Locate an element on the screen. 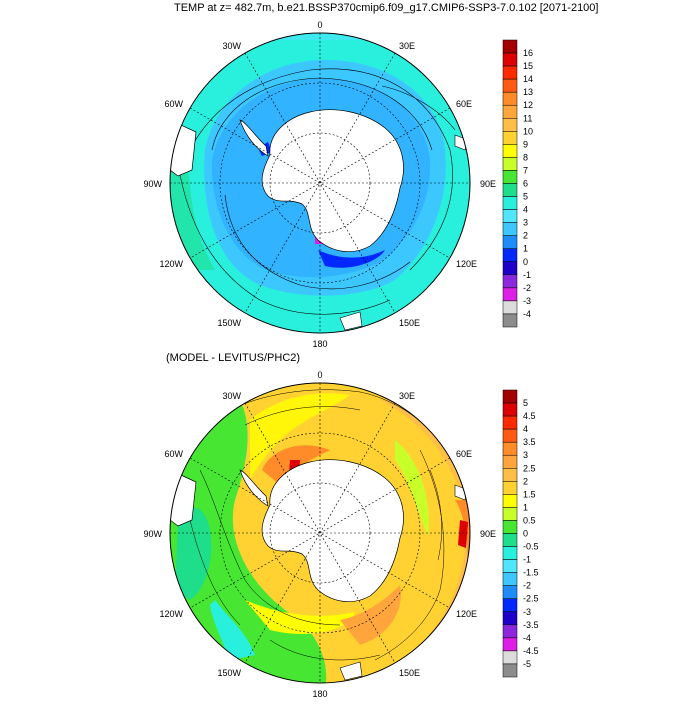 The height and width of the screenshot is (705, 700). top-label-90e: 90E is located at coordinates (488, 184).